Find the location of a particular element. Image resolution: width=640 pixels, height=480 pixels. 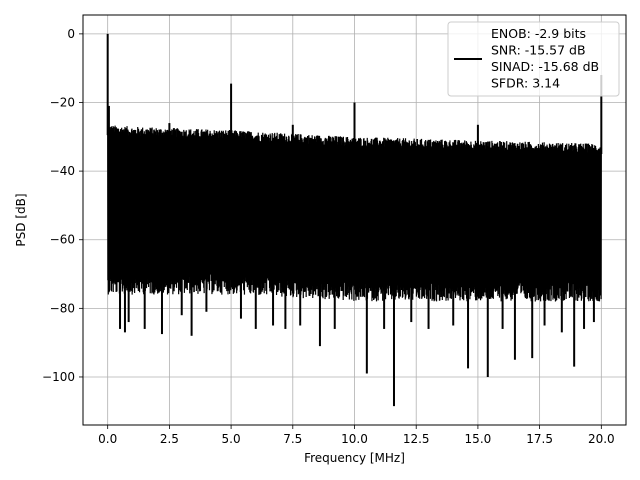

x-tick-label: 0.0 is located at coordinates (107, 439).